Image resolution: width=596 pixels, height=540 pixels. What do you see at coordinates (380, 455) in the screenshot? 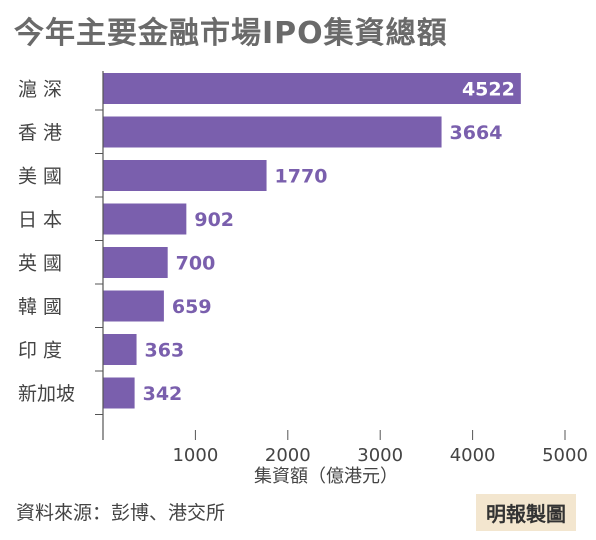
I see `x-tick-label-2: 3000` at bounding box center [380, 455].